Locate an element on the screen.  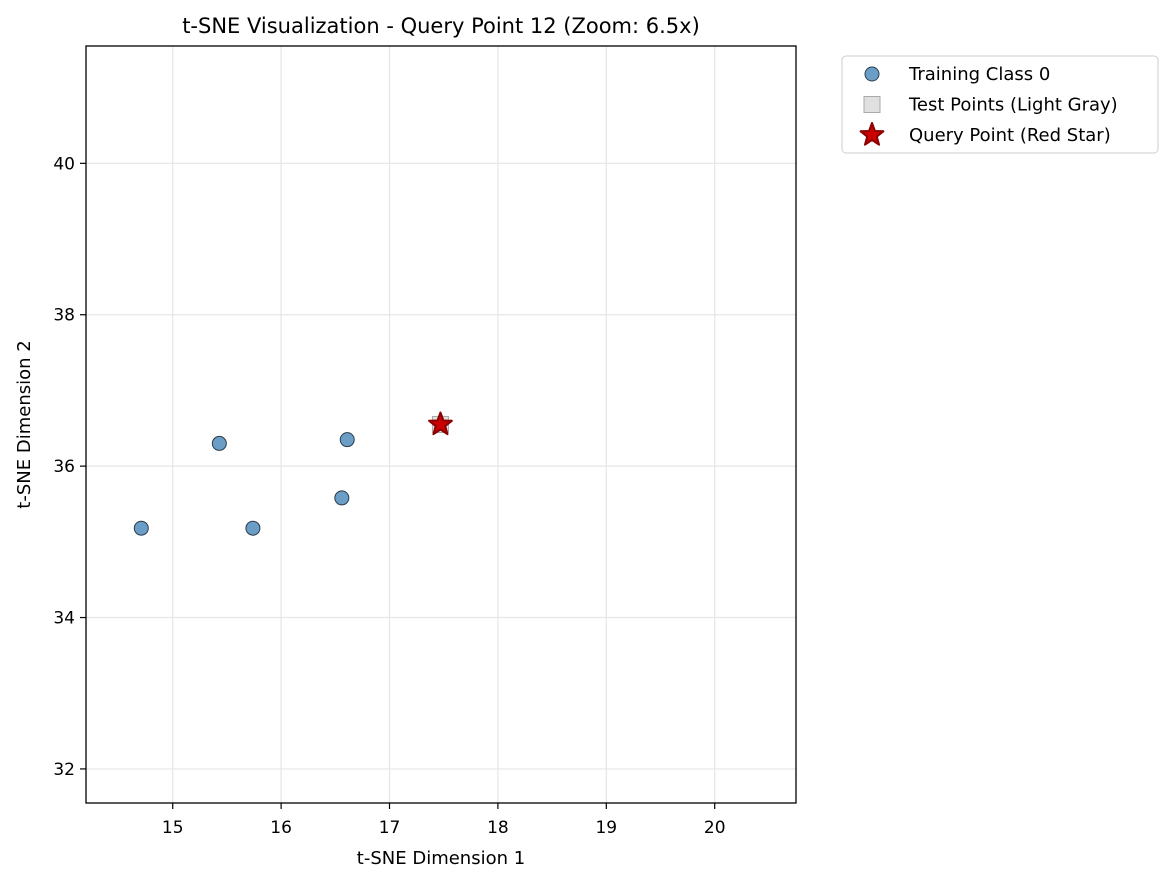
y-tick-label: 34 is located at coordinates (64, 619).